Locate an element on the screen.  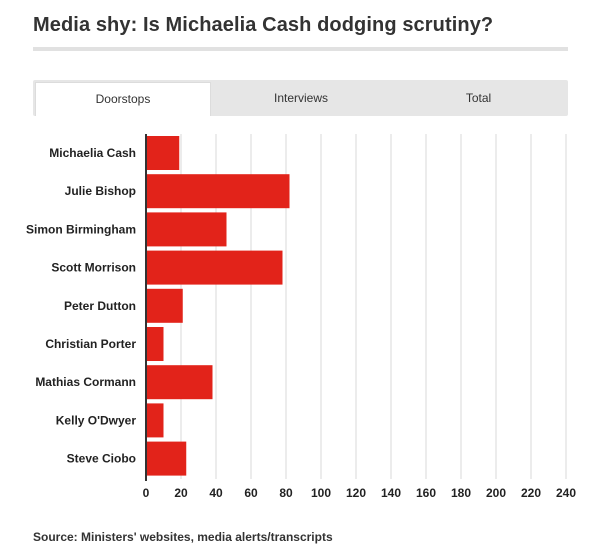
tab-total: Total is located at coordinates (478, 98).